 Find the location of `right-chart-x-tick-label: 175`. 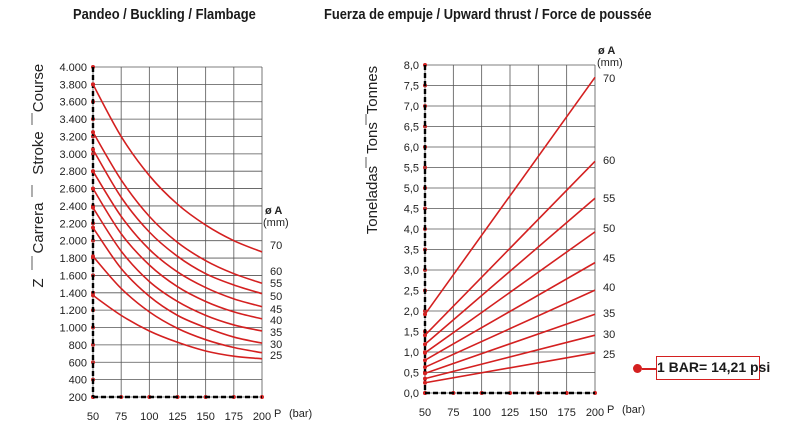

right-chart-x-tick-label: 175 is located at coordinates (566, 413).